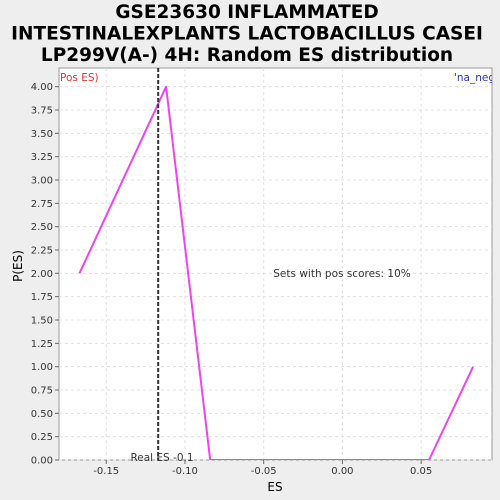 This screenshot has width=500, height=500. Describe the element at coordinates (474, 78) in the screenshot. I see `na-neg-annotation: 'na_neg` at that location.